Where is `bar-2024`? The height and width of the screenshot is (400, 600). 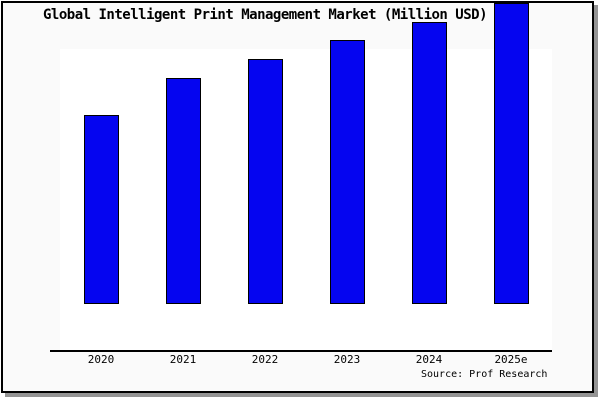
bar-2024 is located at coordinates (429, 163).